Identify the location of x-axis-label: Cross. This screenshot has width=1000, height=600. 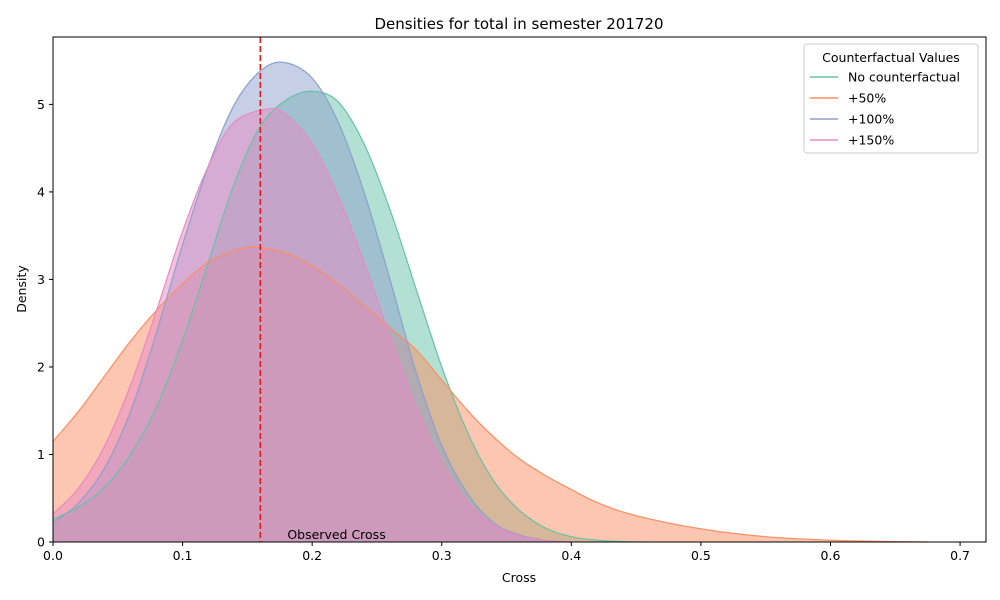
(519, 577).